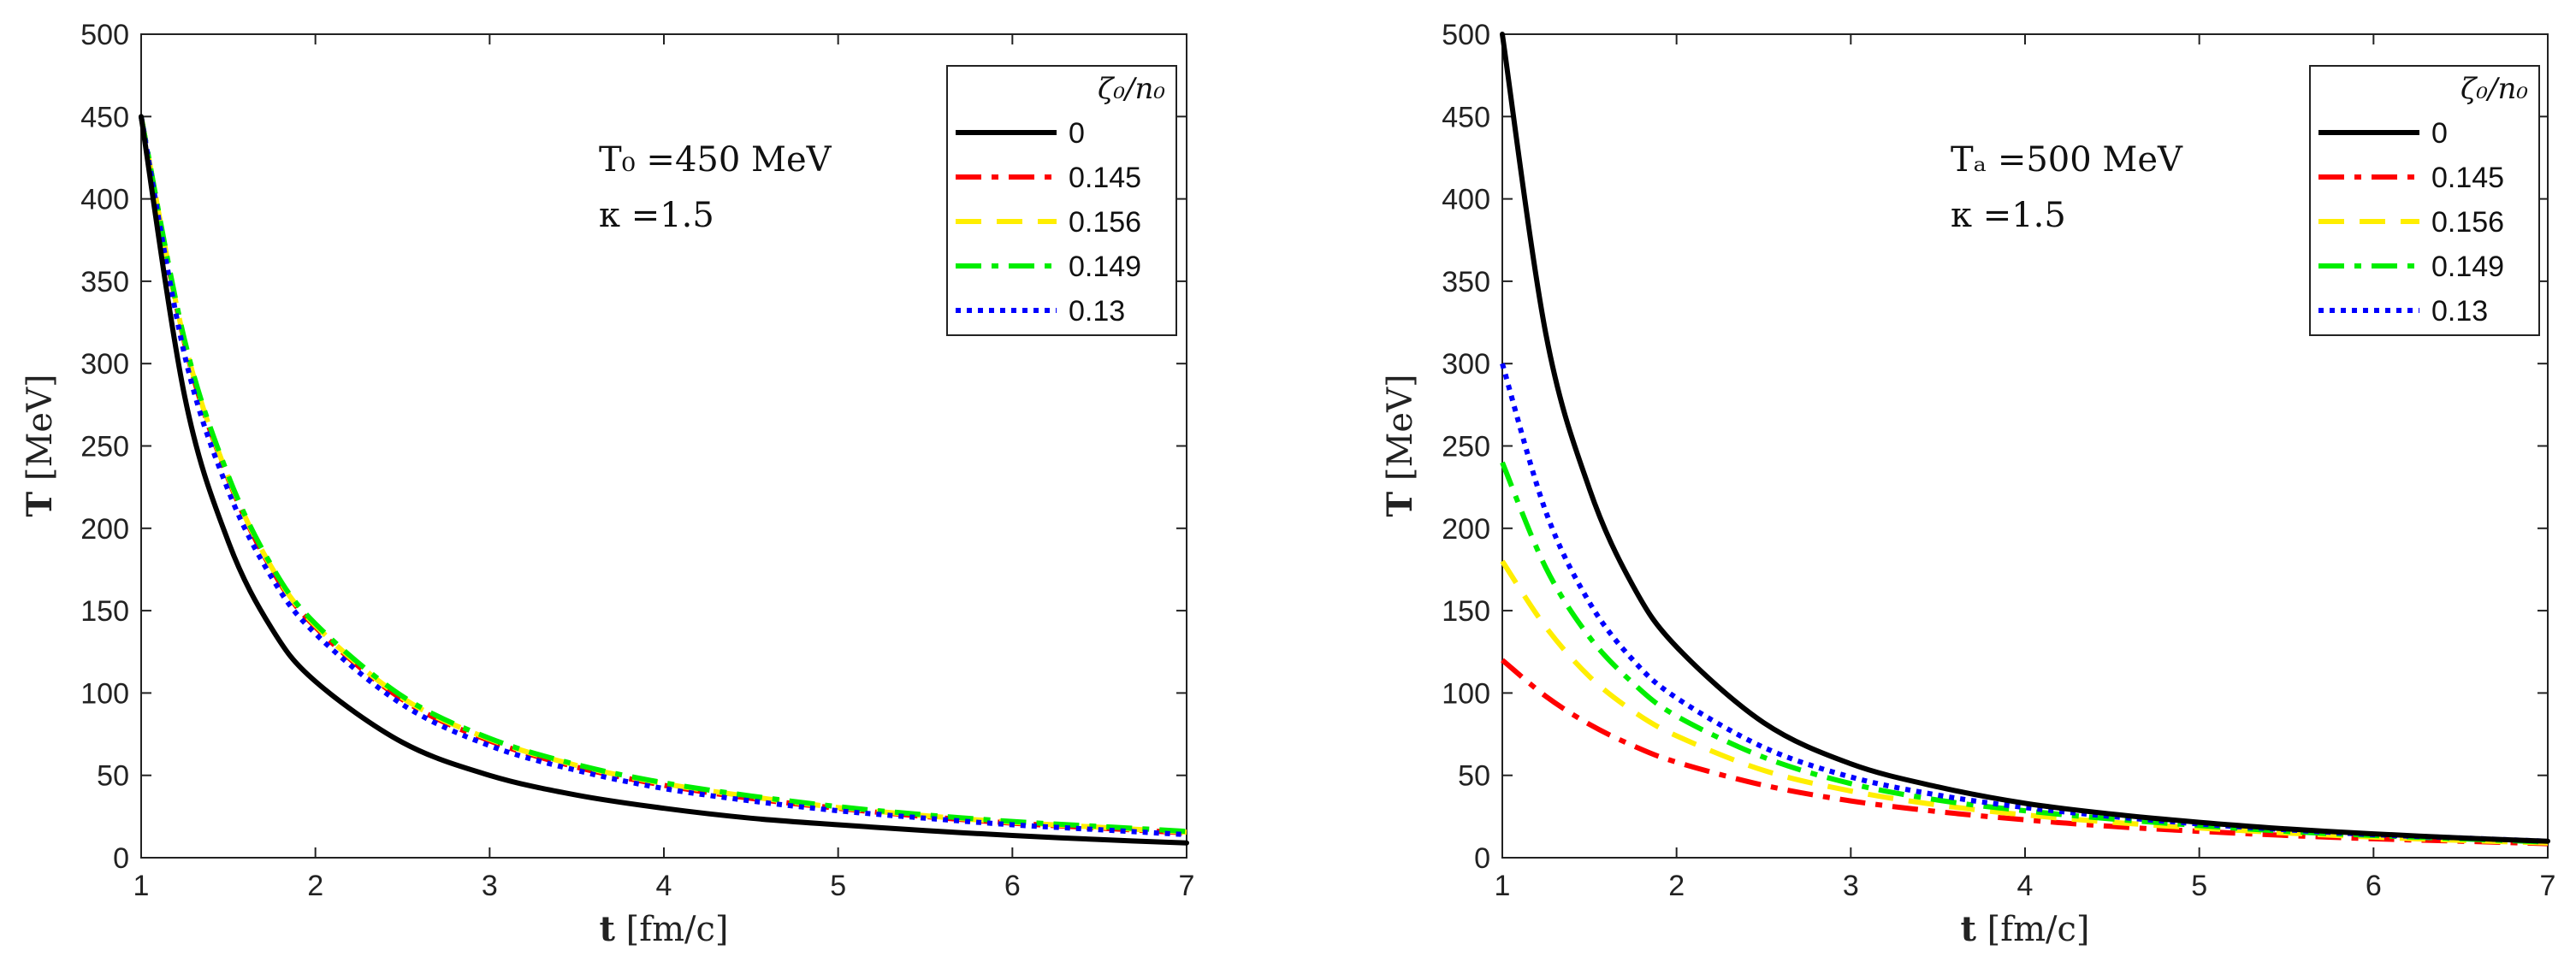  Describe the element at coordinates (490, 886) in the screenshot. I see `left-x-tick-label: 3` at that location.